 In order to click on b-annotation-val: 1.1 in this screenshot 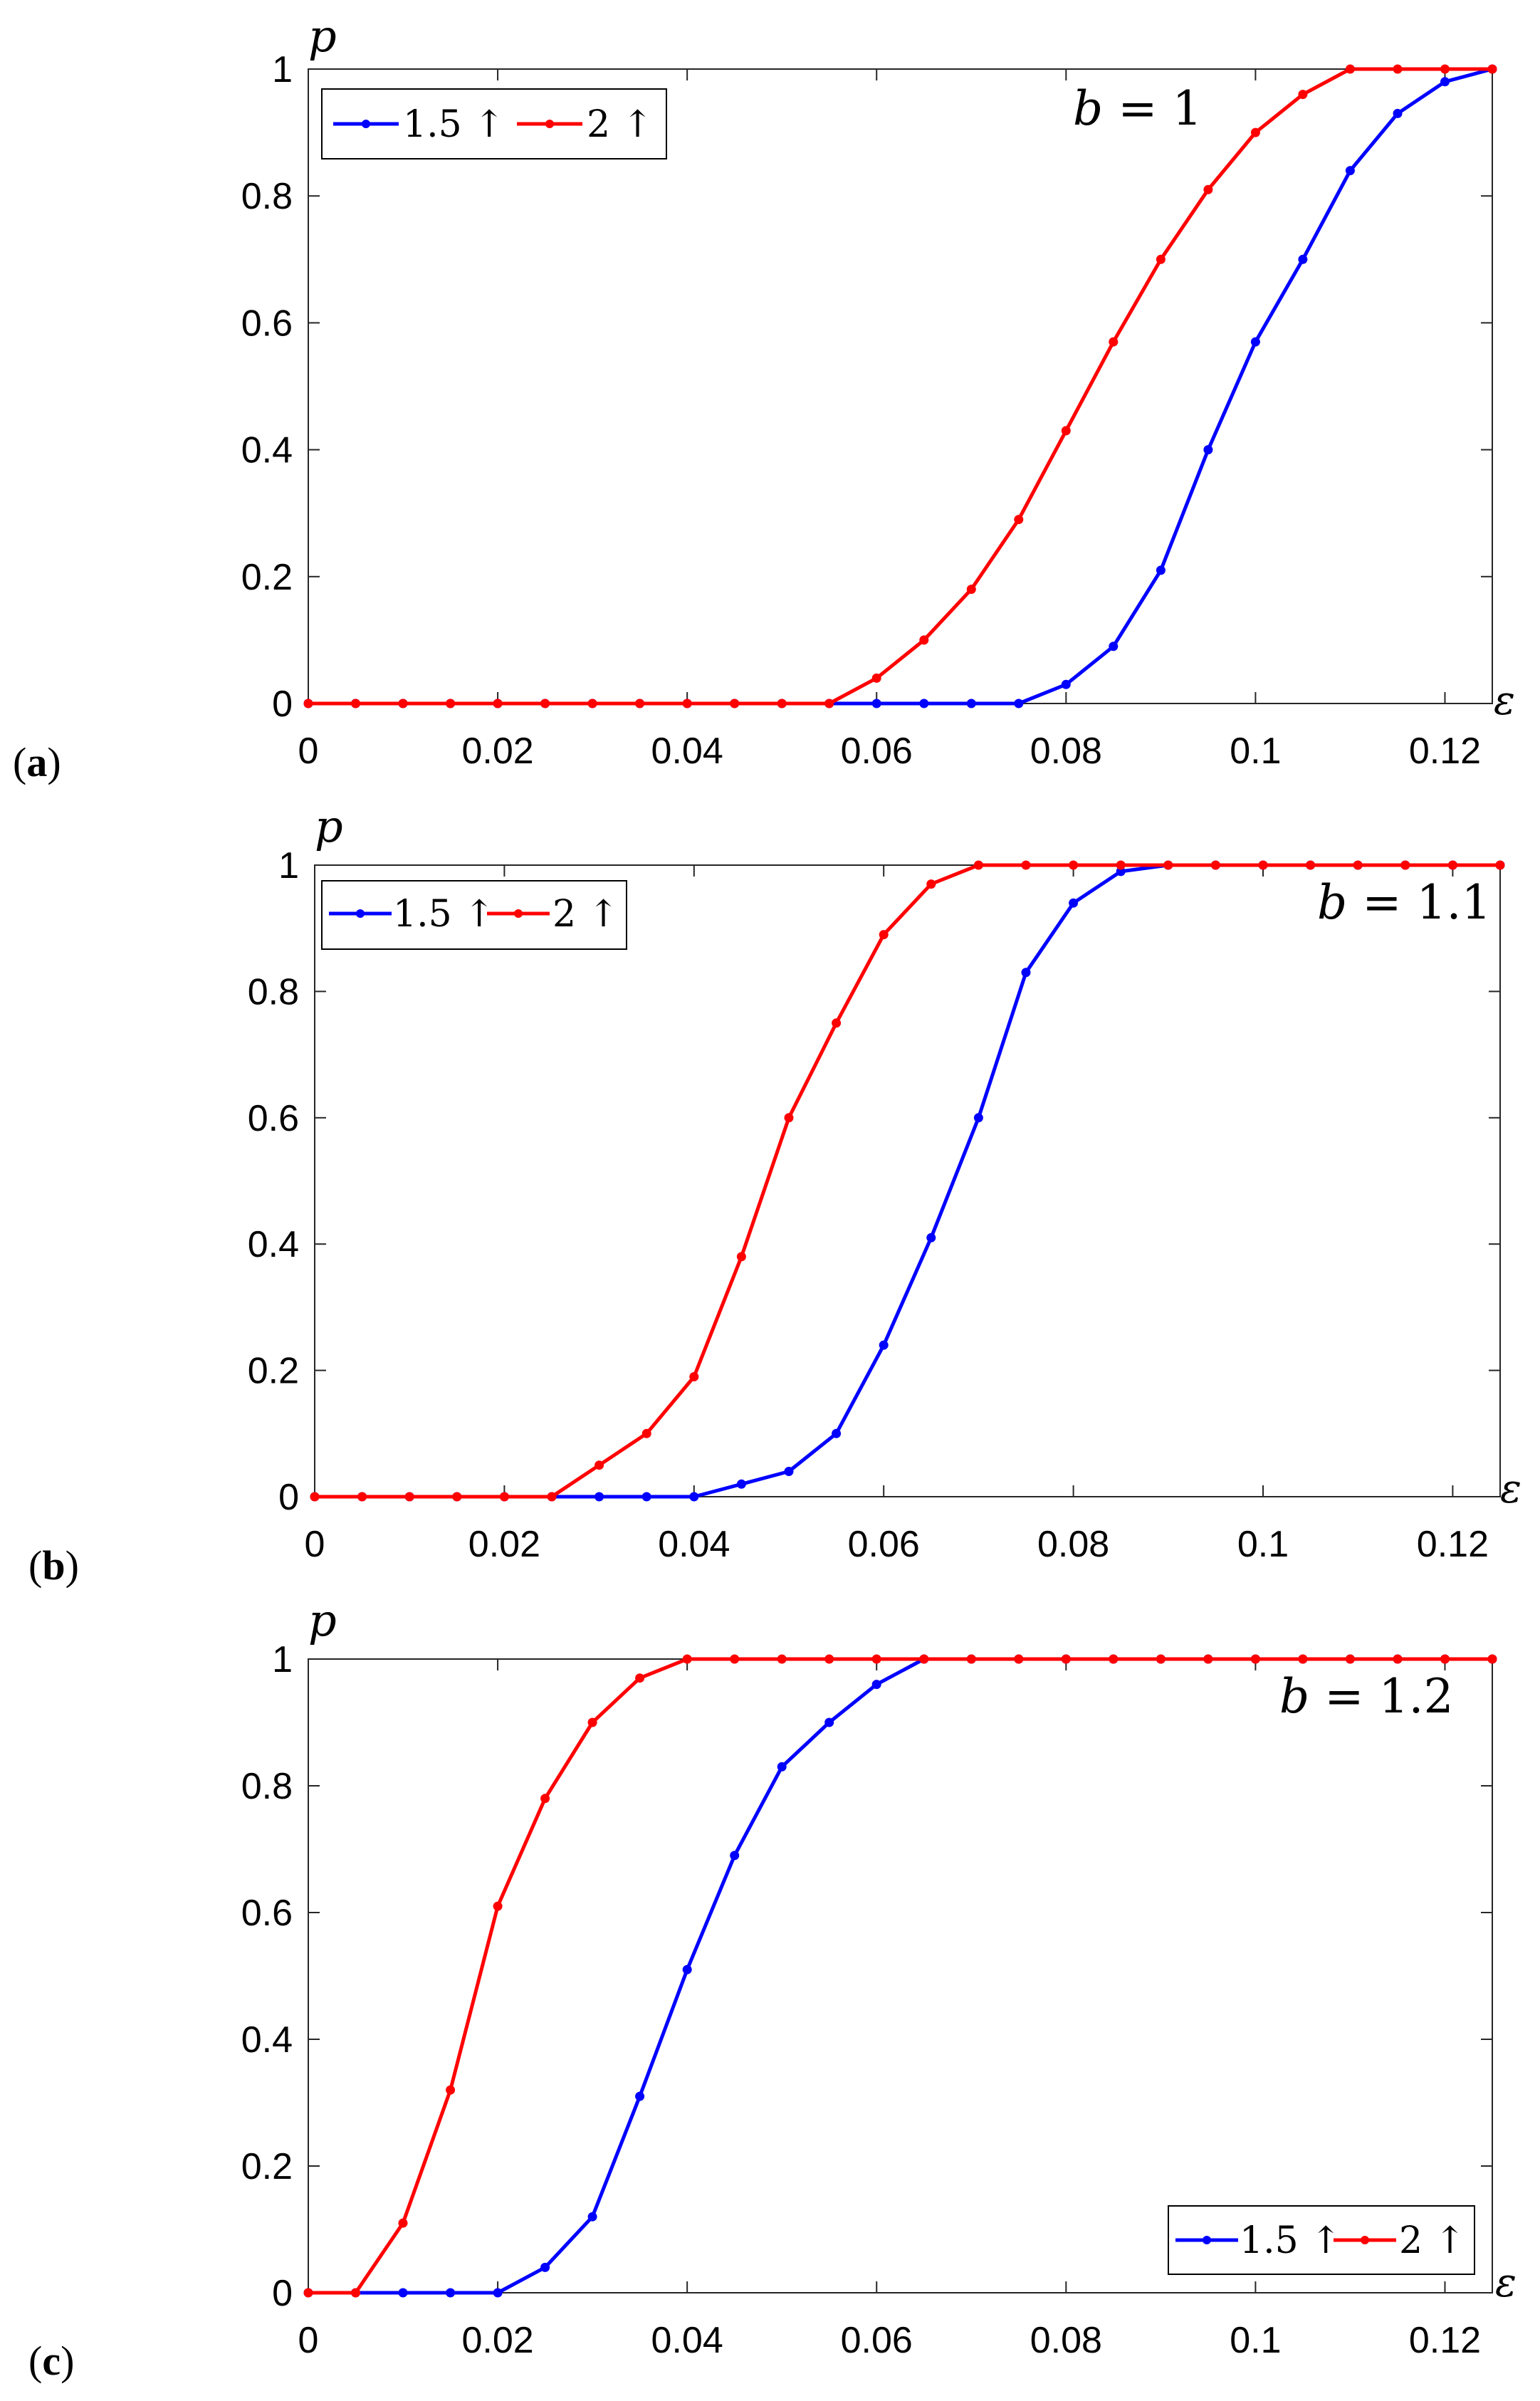, I will do `click(1454, 902)`.